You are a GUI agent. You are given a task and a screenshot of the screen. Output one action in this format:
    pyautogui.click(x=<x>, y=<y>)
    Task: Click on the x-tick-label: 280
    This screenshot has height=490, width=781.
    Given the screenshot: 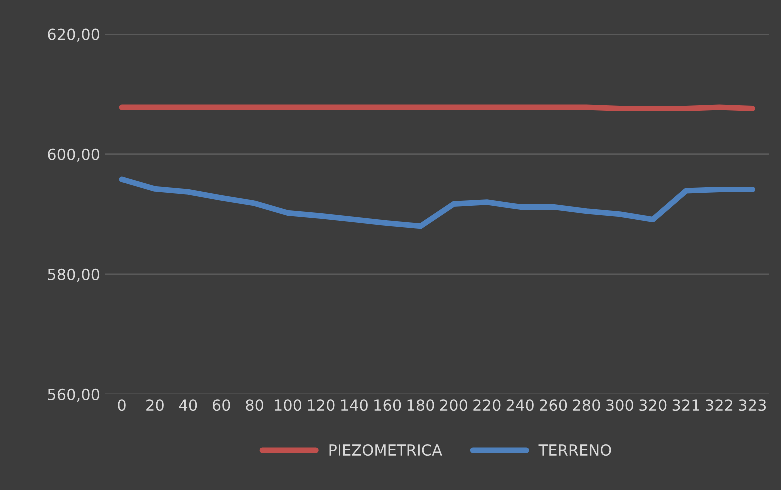 What is the action you would take?
    pyautogui.click(x=586, y=406)
    